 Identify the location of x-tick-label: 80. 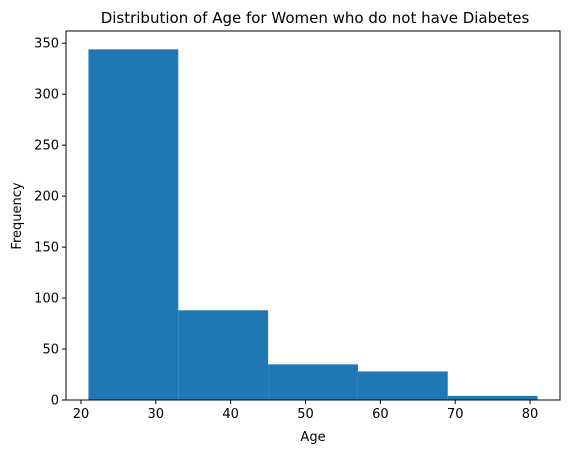
(530, 414).